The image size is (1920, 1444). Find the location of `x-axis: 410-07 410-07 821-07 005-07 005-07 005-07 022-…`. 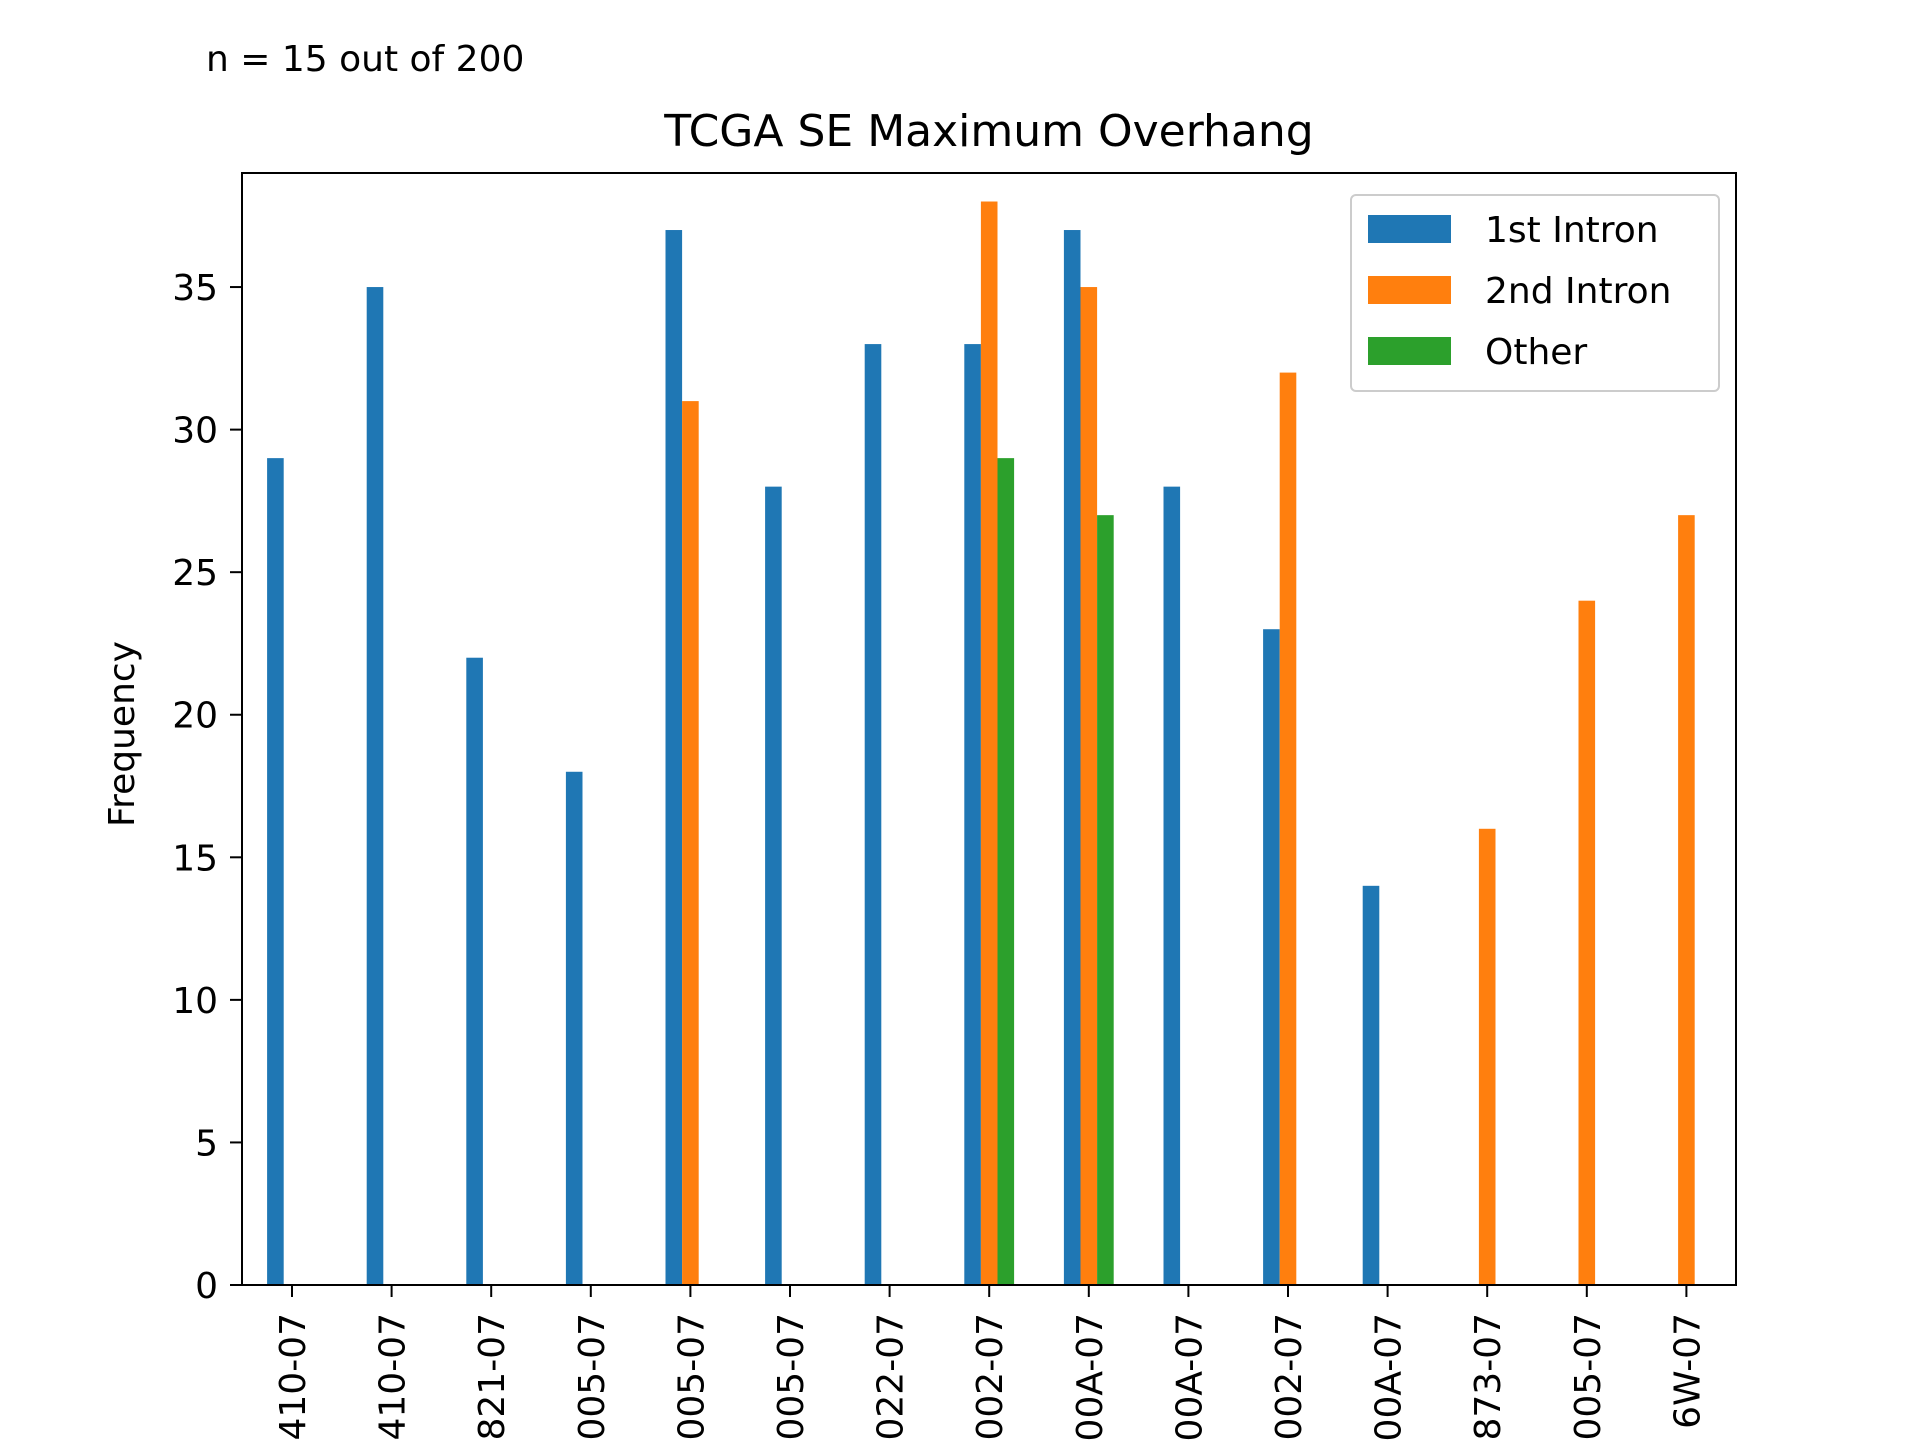

x-axis: 410-07 410-07 821-07 005-07 005-07 005-07 022-… is located at coordinates (990, 1363).